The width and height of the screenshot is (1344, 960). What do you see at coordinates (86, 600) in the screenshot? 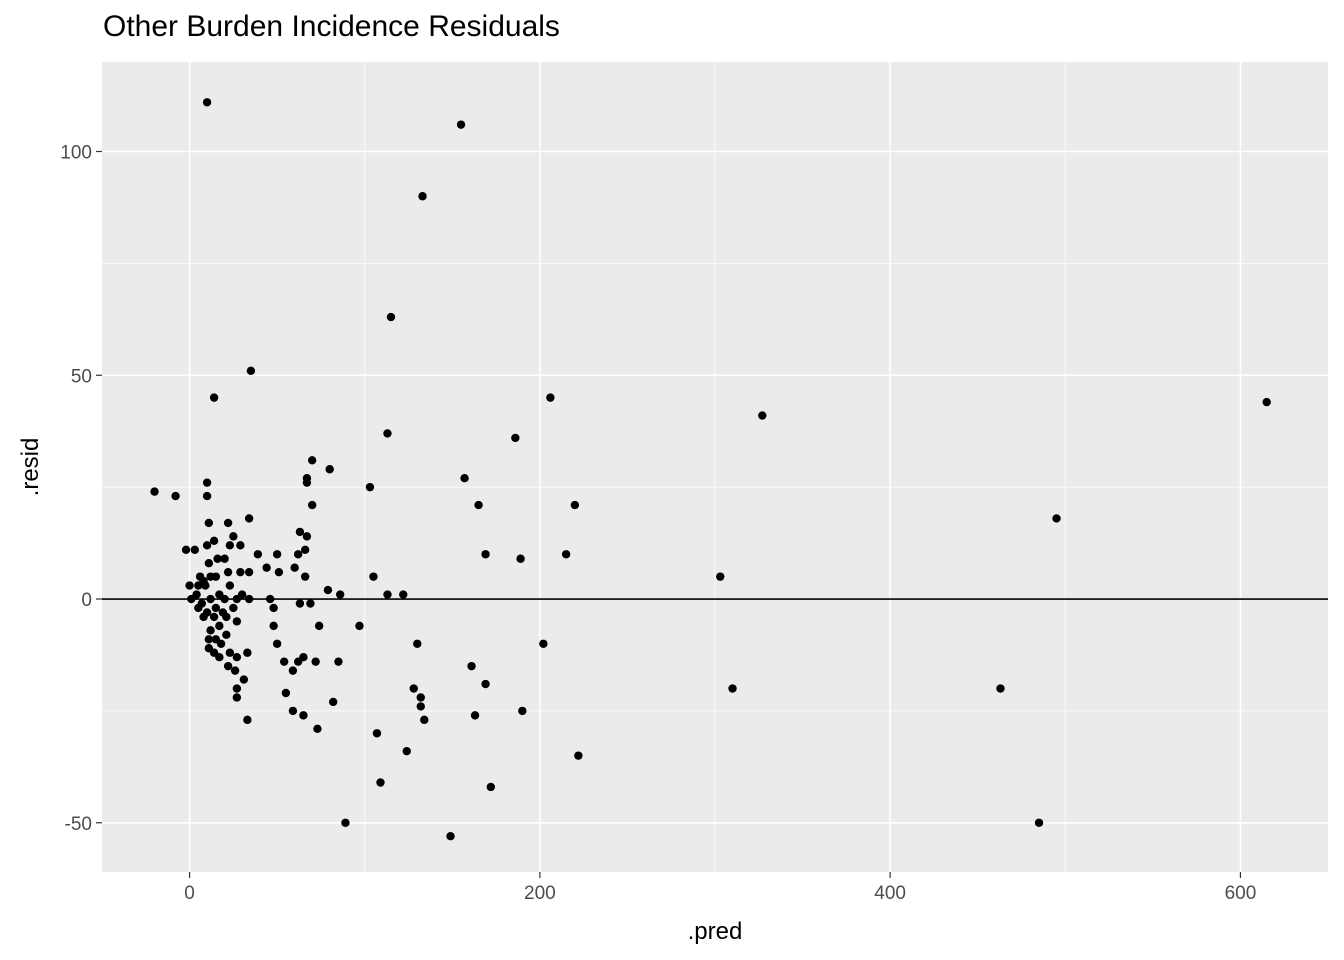
I see `y-tick-label: 0` at bounding box center [86, 600].